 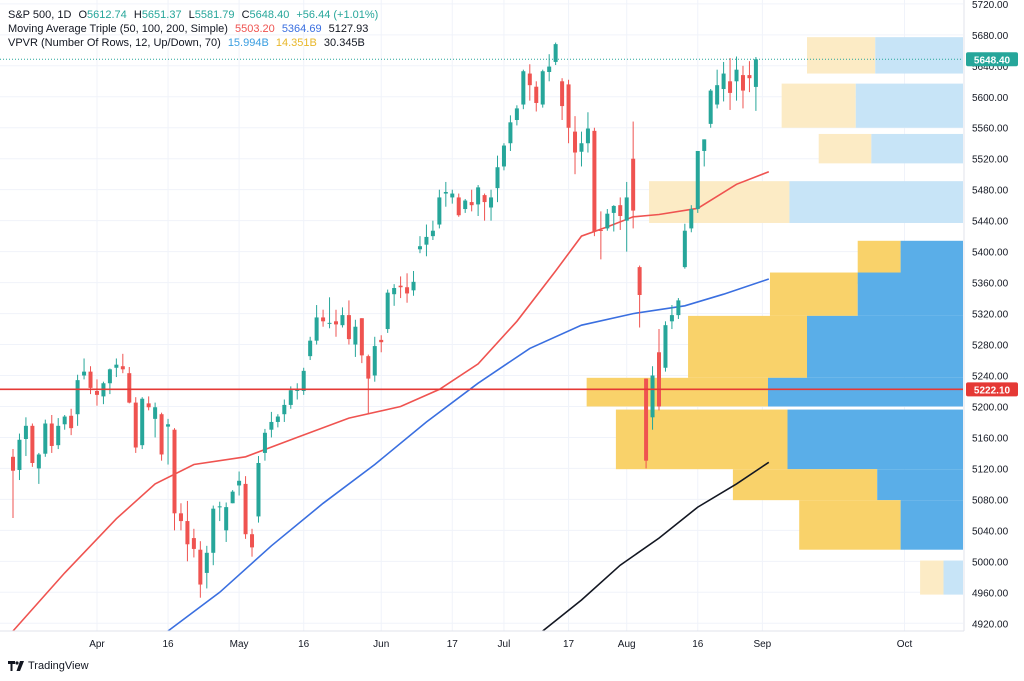 What do you see at coordinates (762, 644) in the screenshot?
I see `time-tick-label: Sep` at bounding box center [762, 644].